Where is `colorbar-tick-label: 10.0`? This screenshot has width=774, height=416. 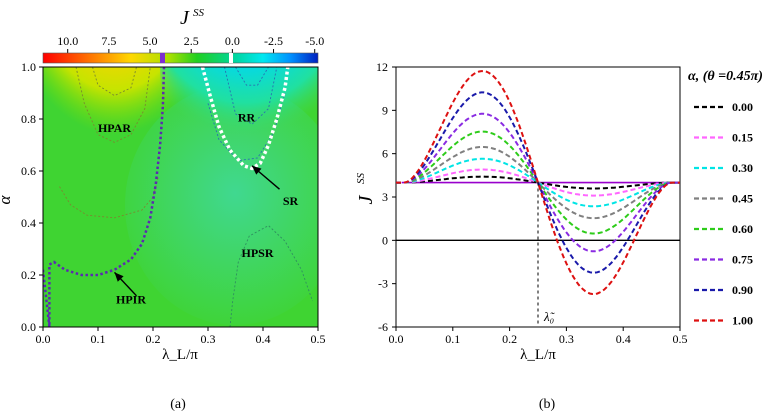
colorbar-tick-label: 10.0 is located at coordinates (67, 41).